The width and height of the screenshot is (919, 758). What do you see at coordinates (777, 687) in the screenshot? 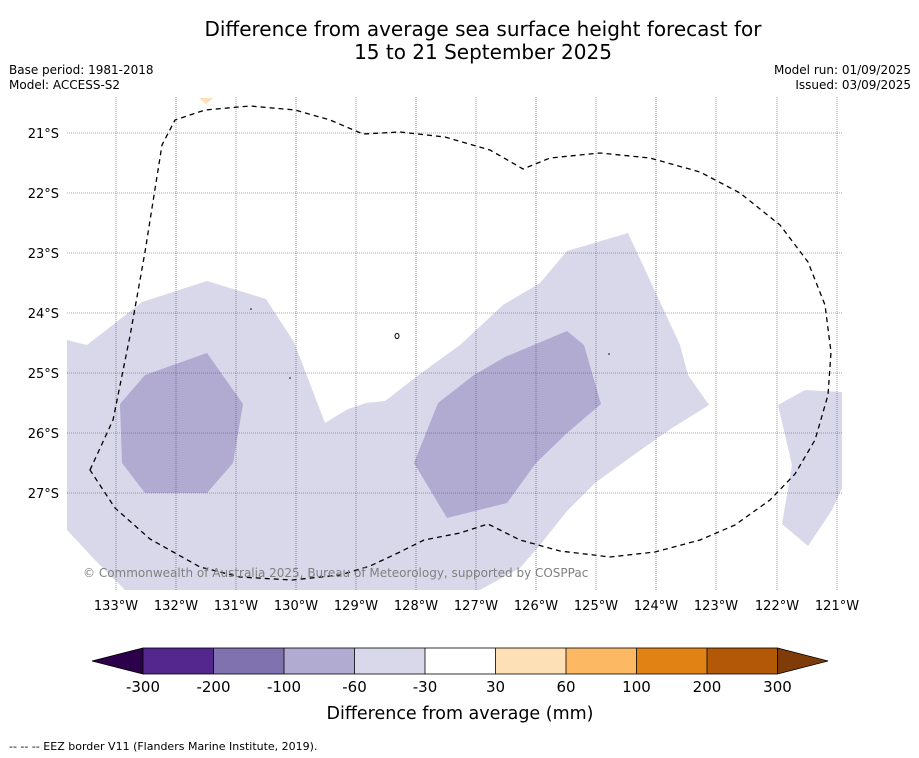
I see `colorbar-tick-300: 300` at bounding box center [777, 687].